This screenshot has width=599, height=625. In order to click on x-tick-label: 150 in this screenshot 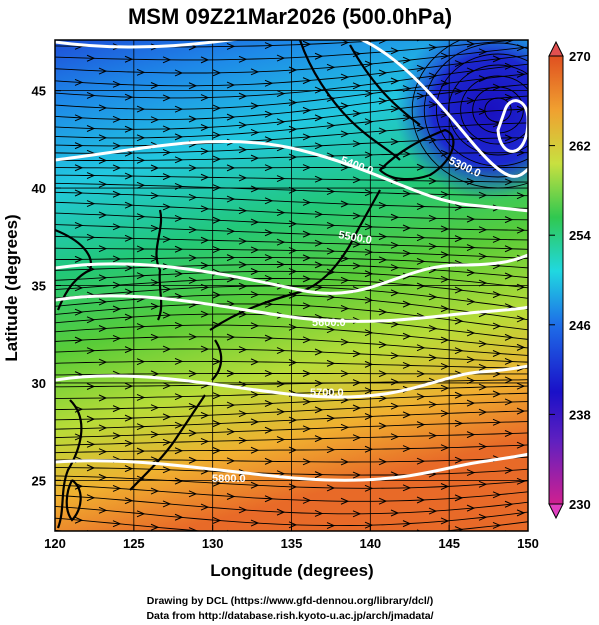, I will do `click(528, 543)`.